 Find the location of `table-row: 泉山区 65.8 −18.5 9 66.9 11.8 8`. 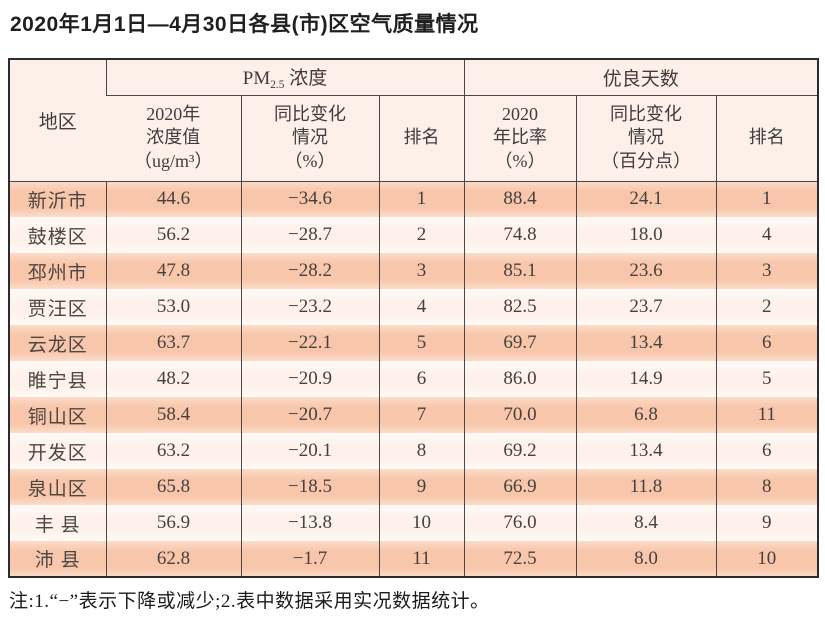

table-row: 泉山区 65.8 −18.5 9 66.9 11.8 8 is located at coordinates (414, 487).